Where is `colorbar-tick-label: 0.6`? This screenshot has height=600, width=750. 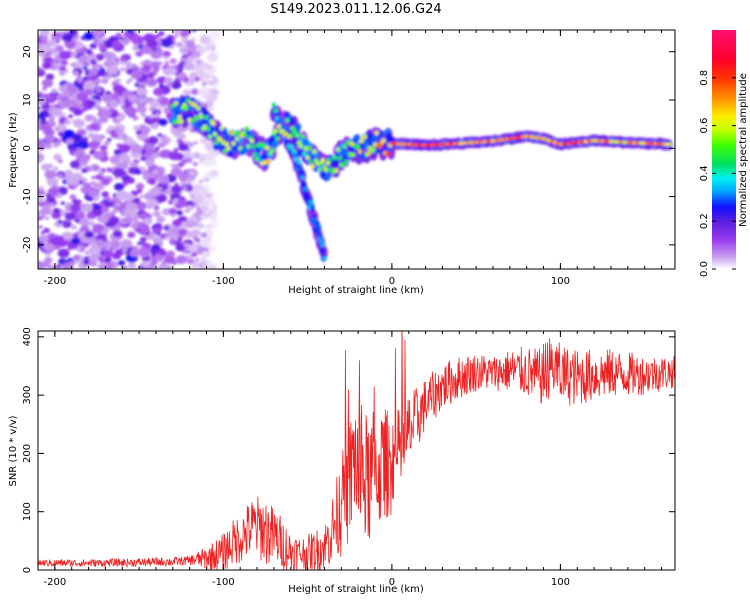
colorbar-tick-label: 0.6 is located at coordinates (704, 126).